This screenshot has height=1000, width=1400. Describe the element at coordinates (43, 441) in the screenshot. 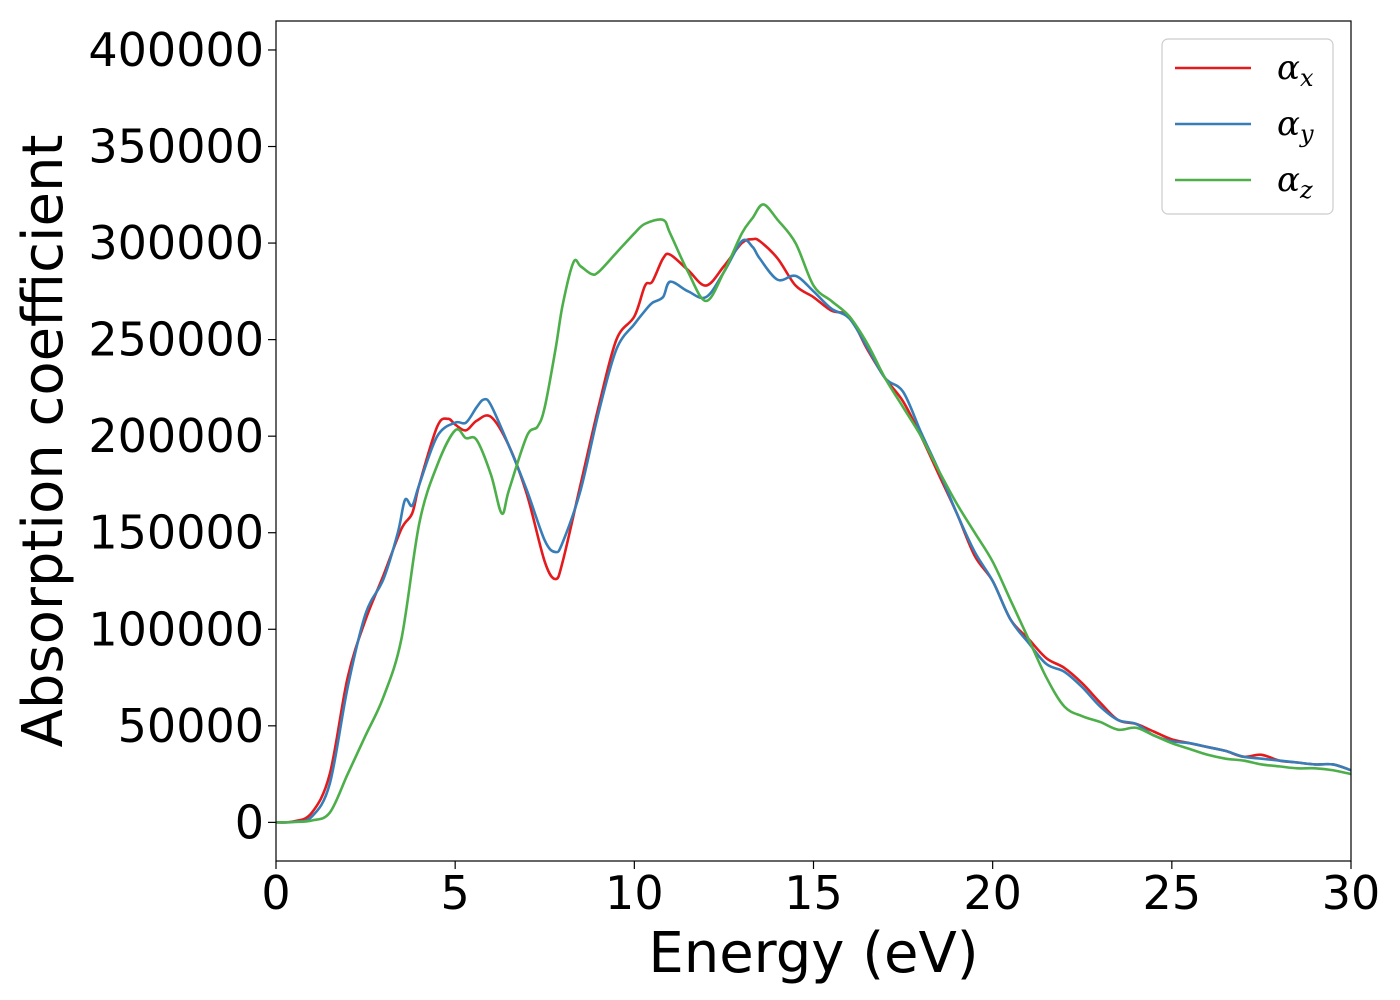

I see `y-axis-title: Absorption coefficient` at that location.